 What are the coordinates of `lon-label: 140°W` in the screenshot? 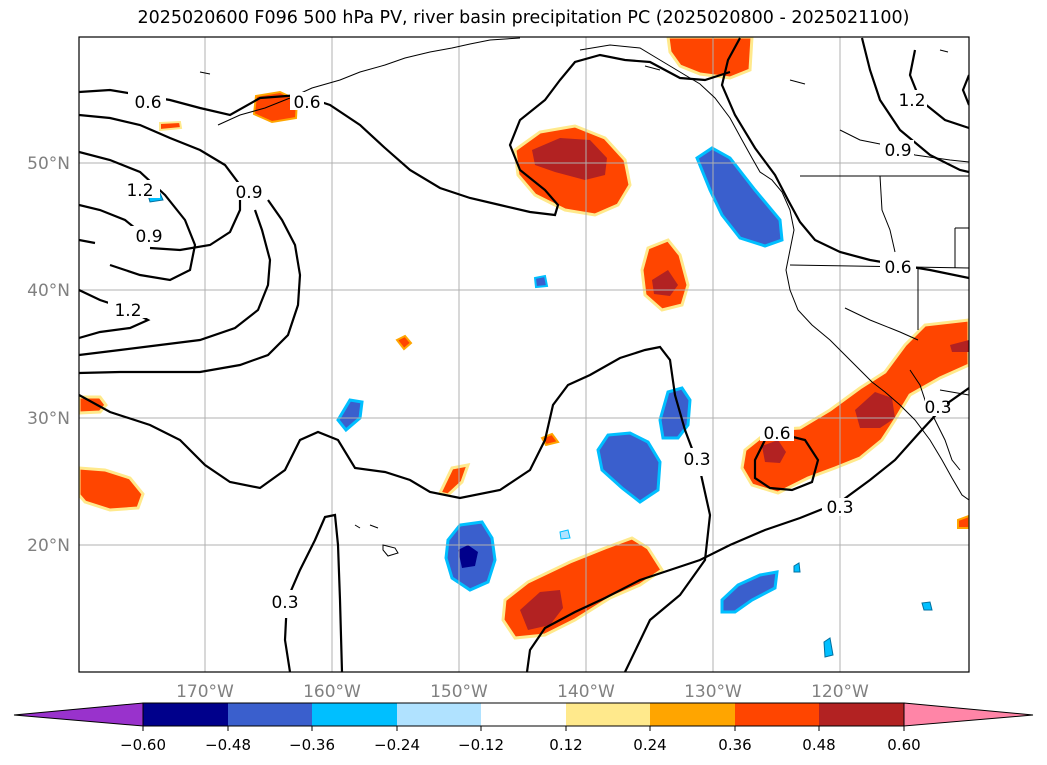 It's located at (586, 692).